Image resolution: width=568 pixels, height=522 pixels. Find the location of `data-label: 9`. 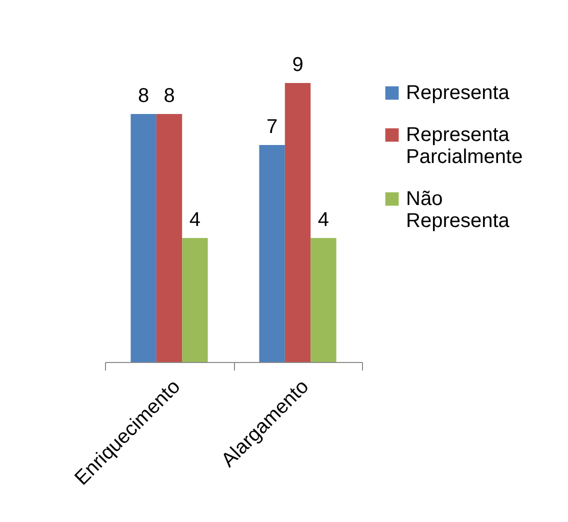

data-label: 9 is located at coordinates (298, 65).